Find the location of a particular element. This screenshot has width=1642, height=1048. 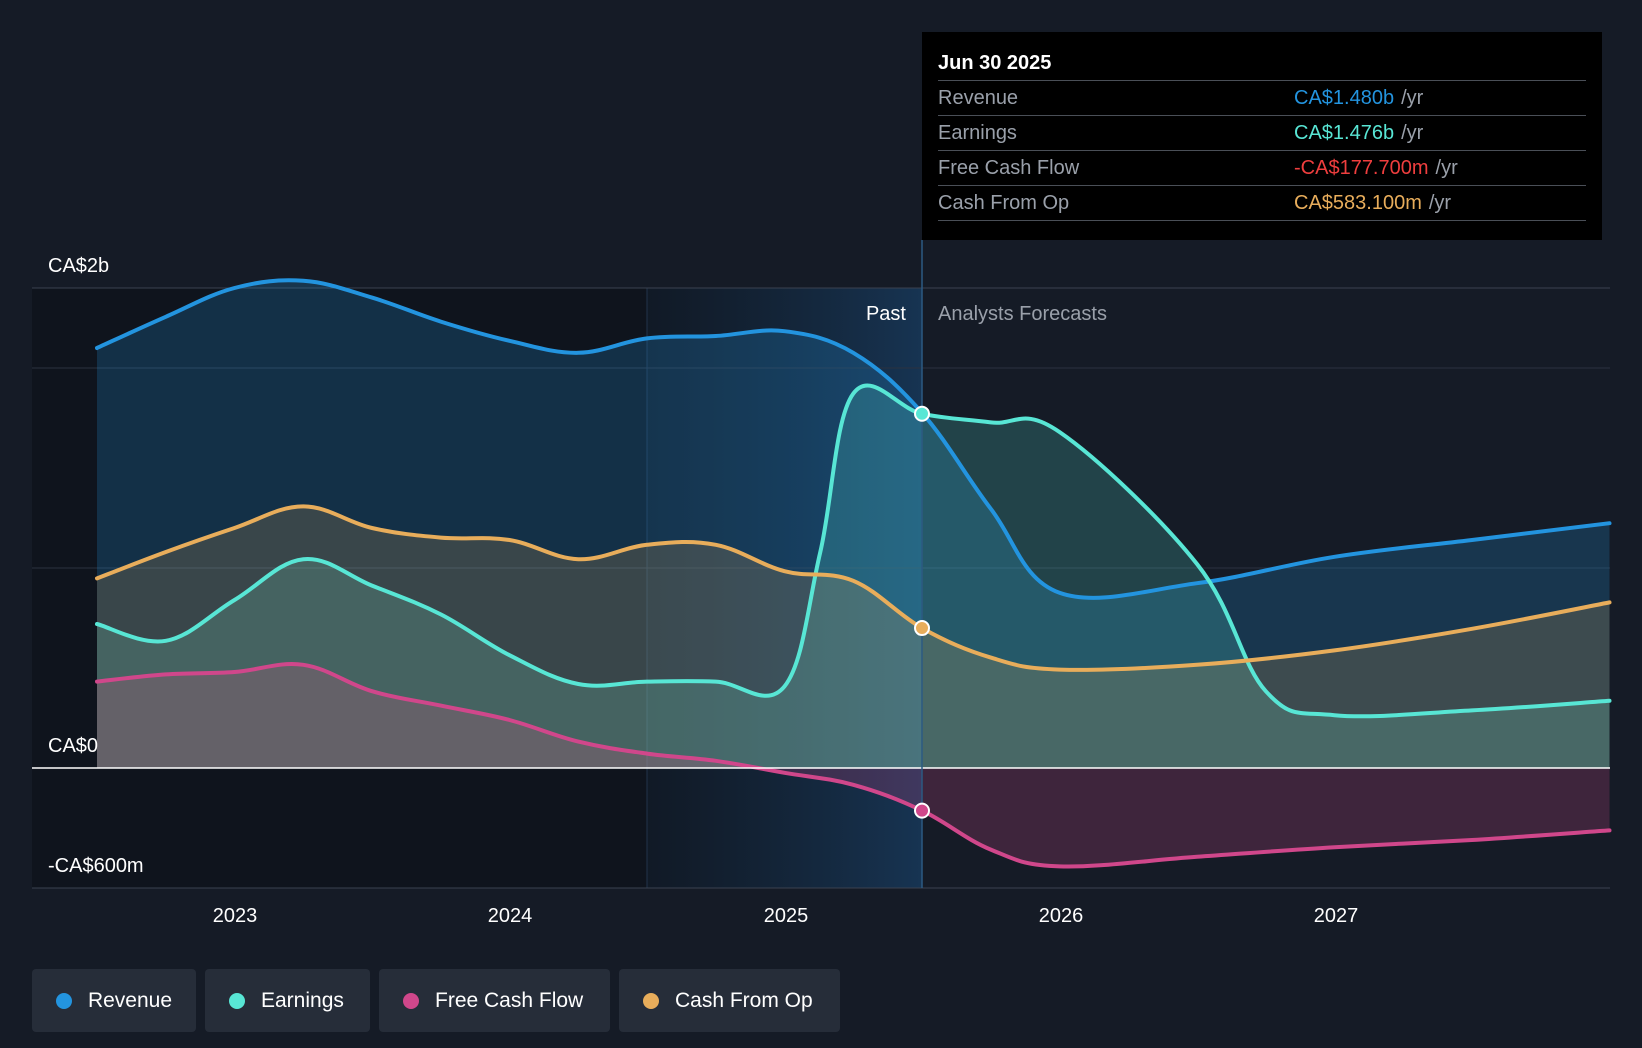

tooltip-markers is located at coordinates (922, 612).